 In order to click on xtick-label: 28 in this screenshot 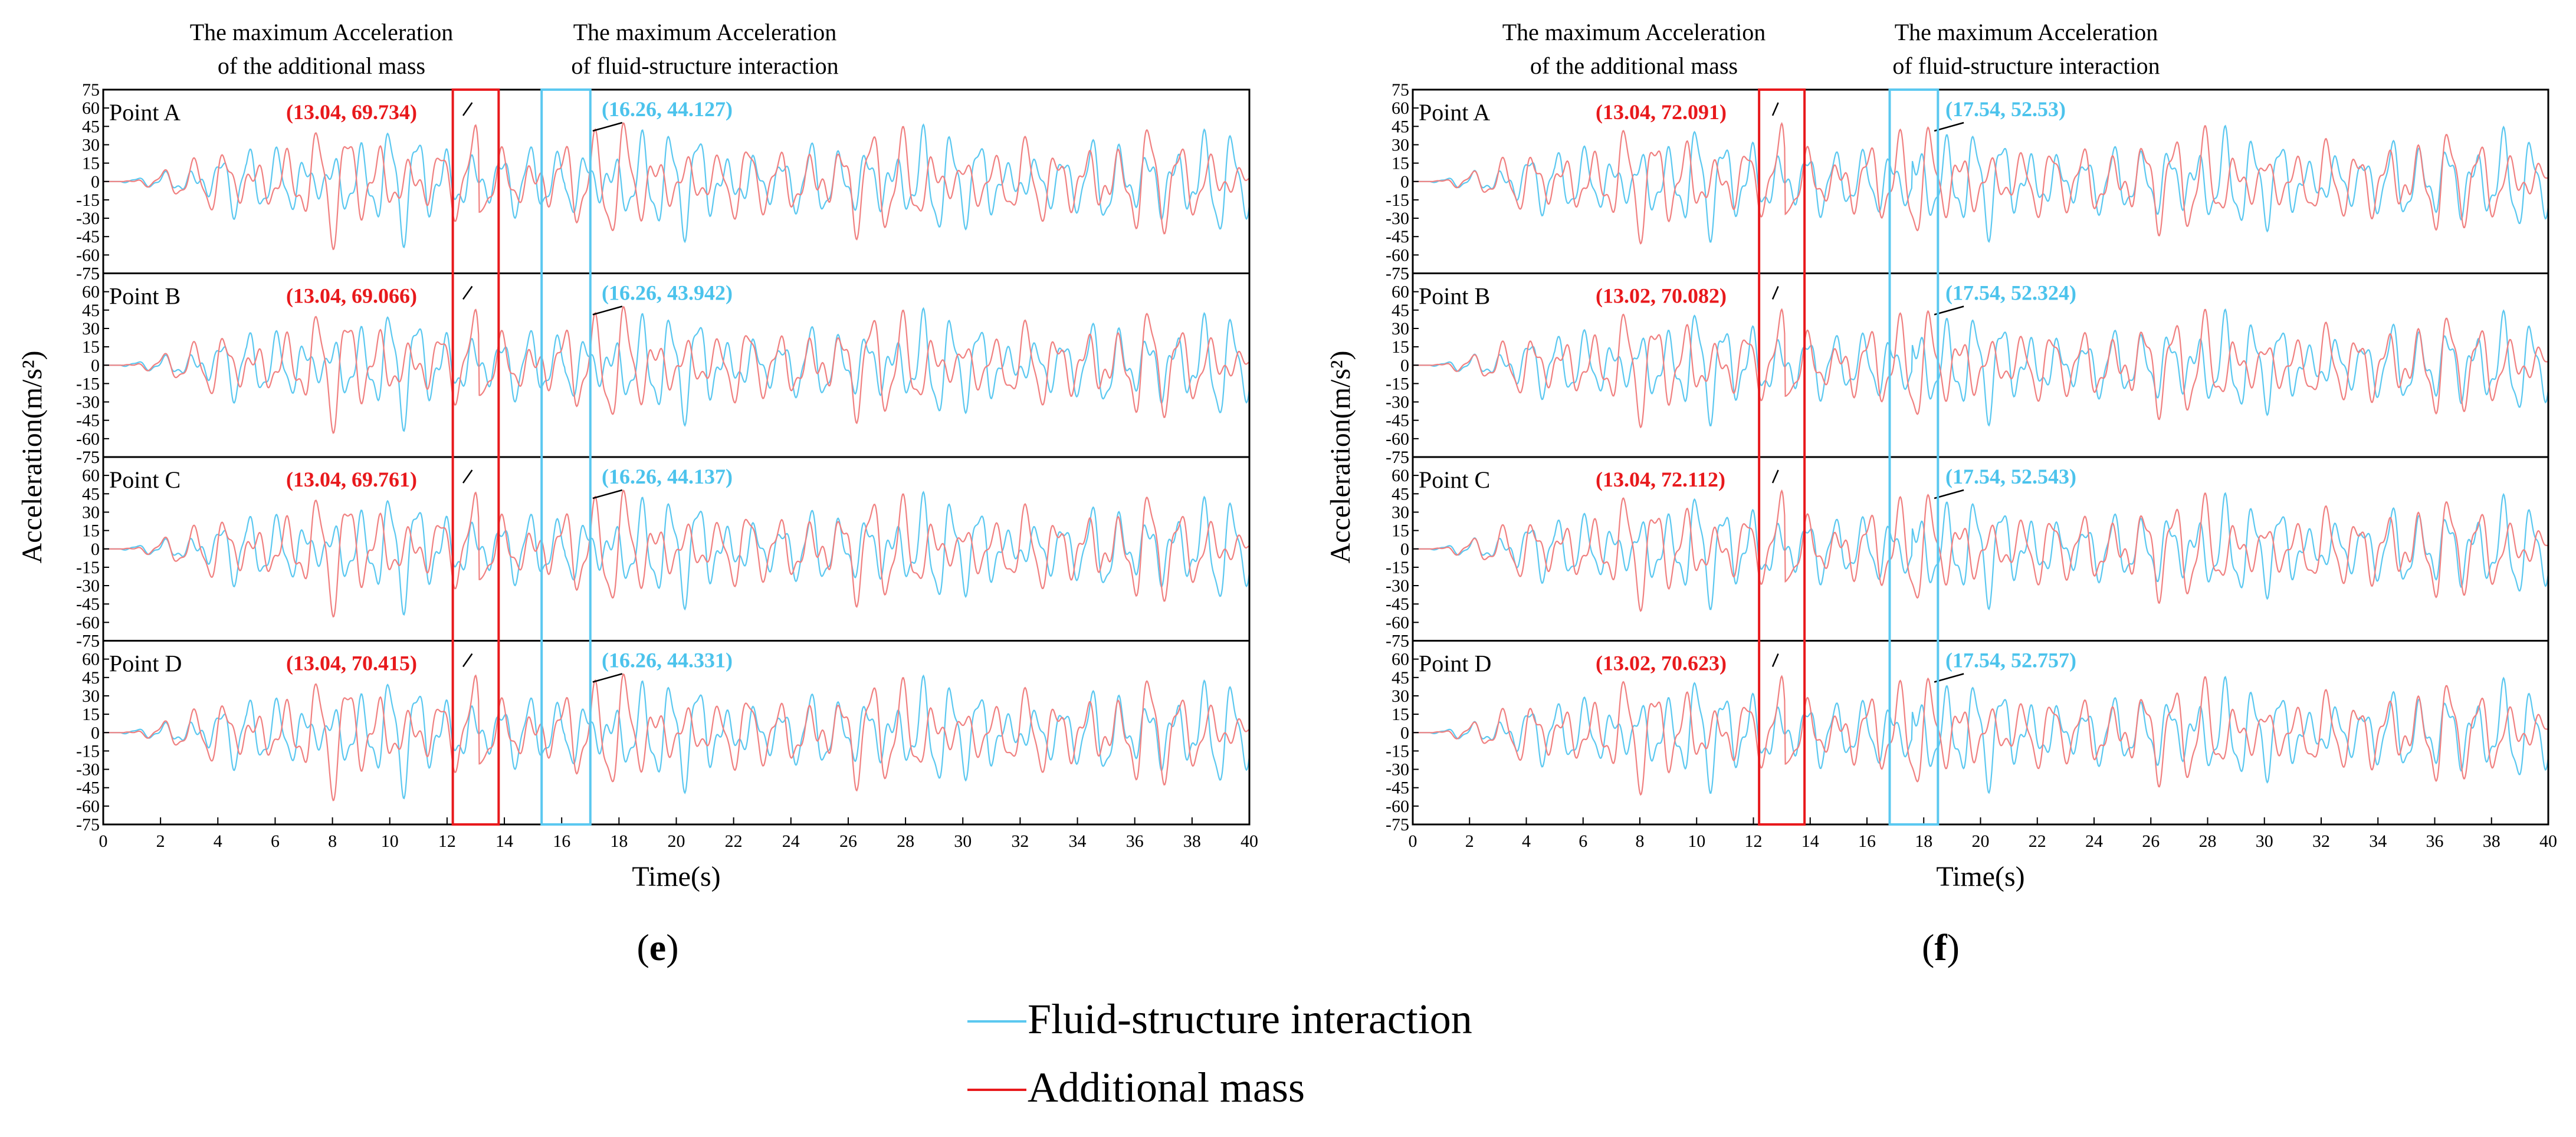, I will do `click(2208, 841)`.